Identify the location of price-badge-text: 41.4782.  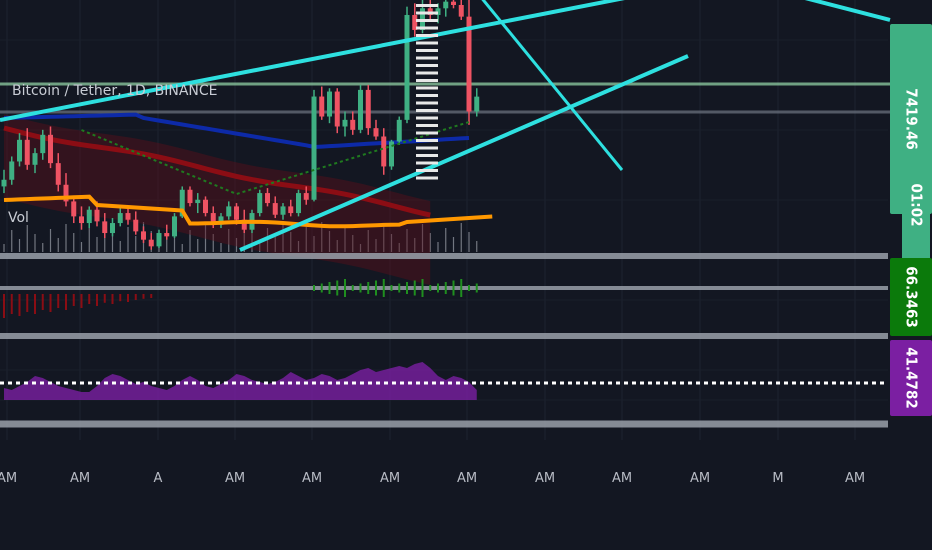
(912, 377).